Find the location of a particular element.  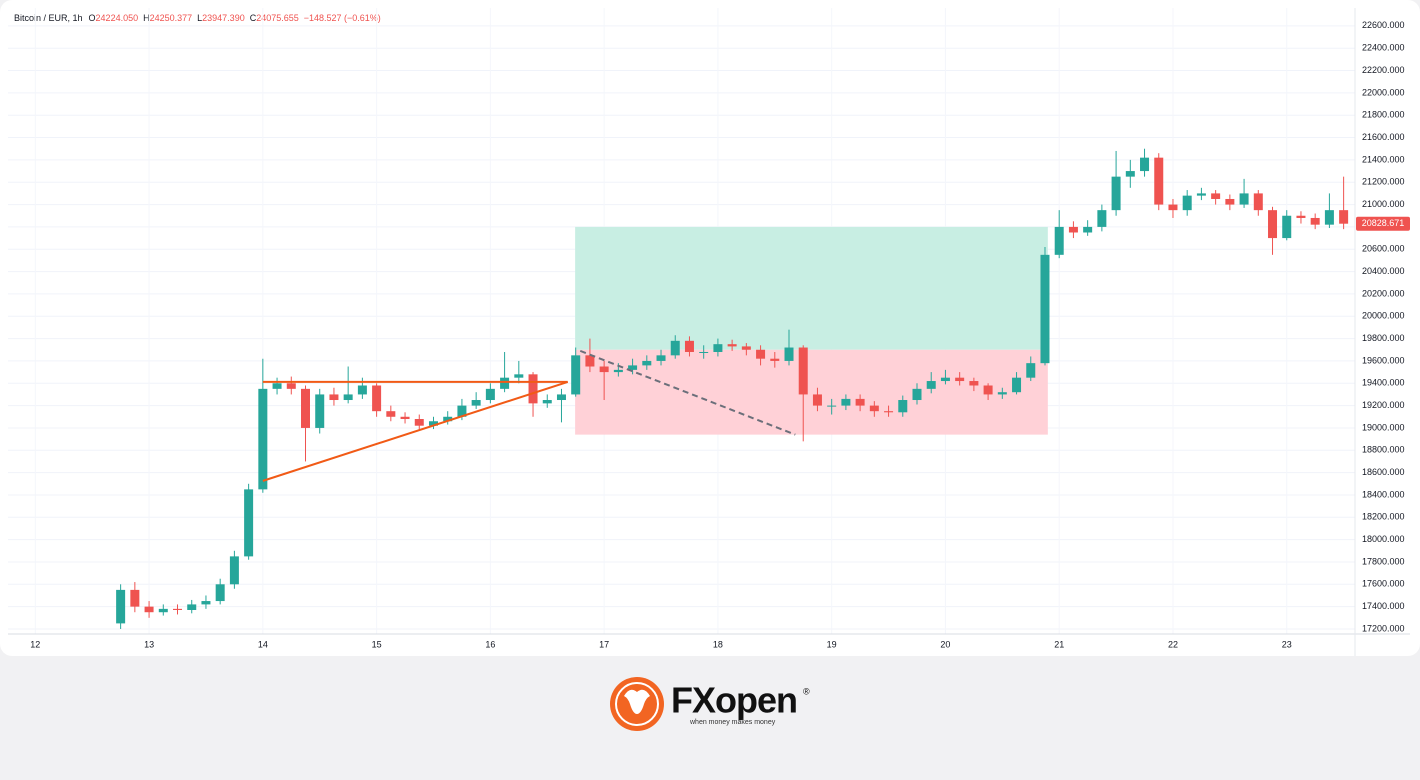

x-tick-label: 15 is located at coordinates (377, 644).